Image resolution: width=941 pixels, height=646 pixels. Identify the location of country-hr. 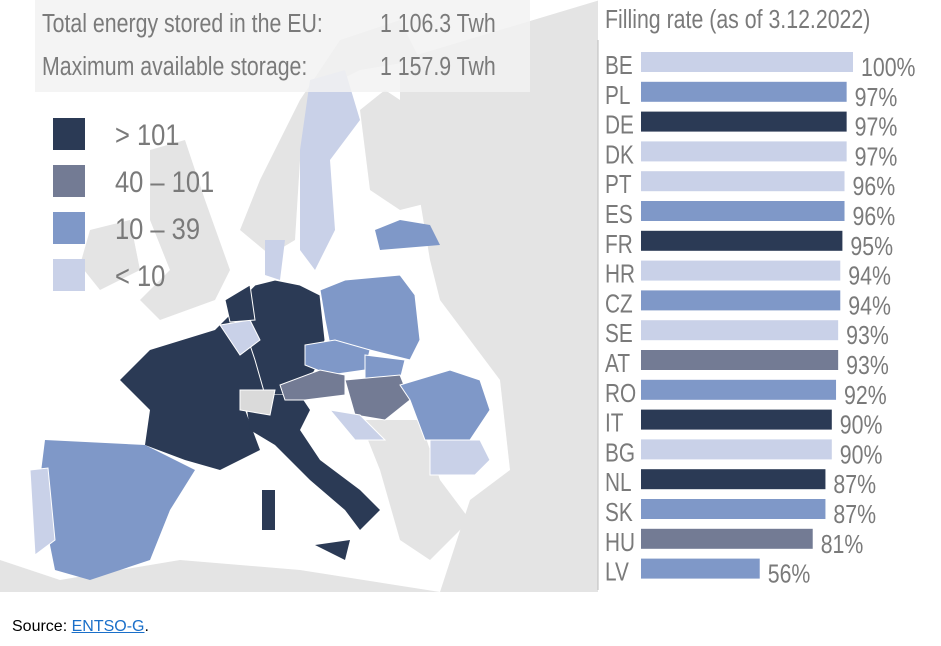
(357, 425).